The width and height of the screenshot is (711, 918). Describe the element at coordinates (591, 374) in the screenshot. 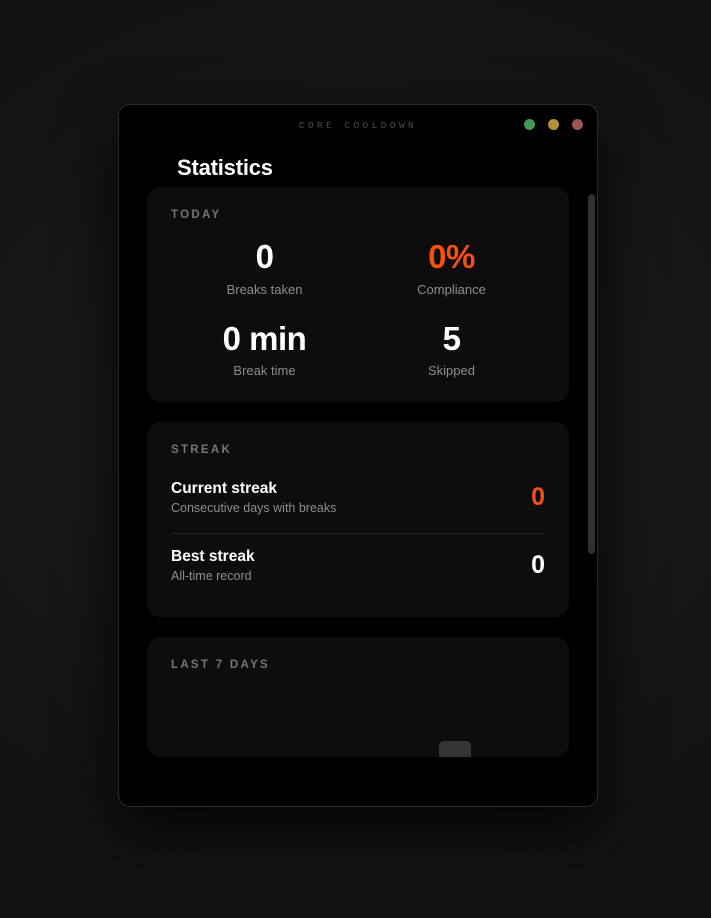

I see `scrollbar-thumb` at that location.